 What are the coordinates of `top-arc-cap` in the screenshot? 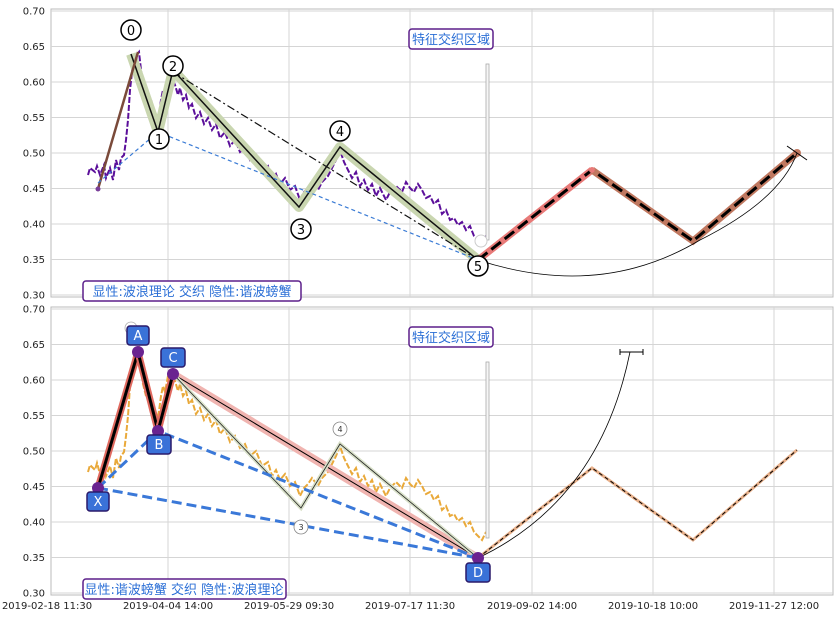 It's located at (797, 153).